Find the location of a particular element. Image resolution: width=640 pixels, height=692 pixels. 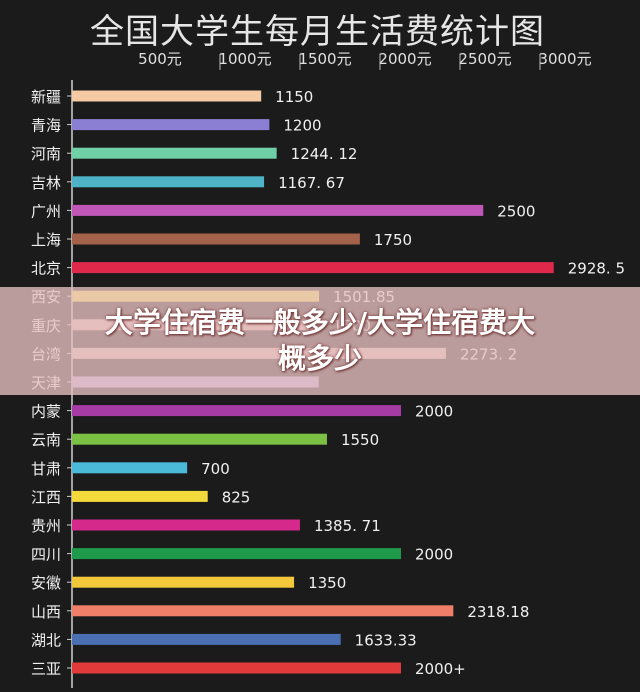

bar-value-label: 1167. 67 is located at coordinates (311, 183).